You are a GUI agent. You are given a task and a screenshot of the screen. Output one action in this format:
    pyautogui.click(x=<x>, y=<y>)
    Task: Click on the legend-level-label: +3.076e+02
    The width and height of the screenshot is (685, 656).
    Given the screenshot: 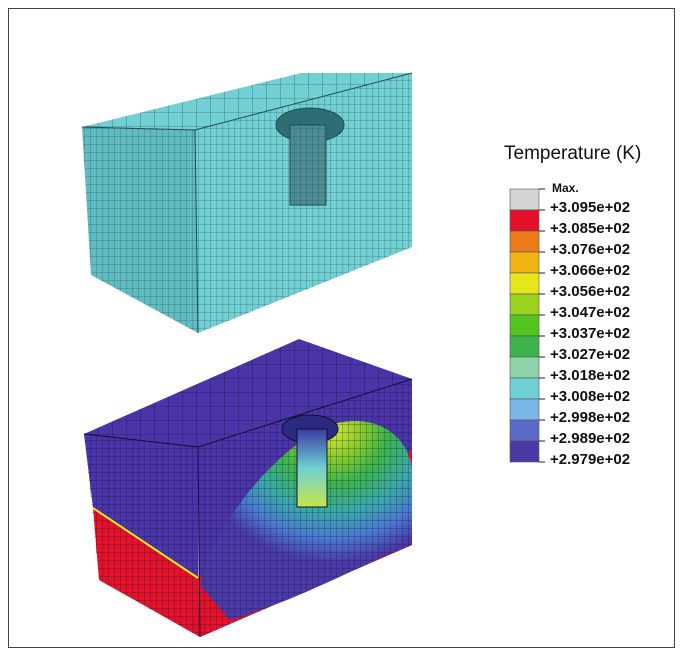 What is the action you would take?
    pyautogui.click(x=590, y=249)
    